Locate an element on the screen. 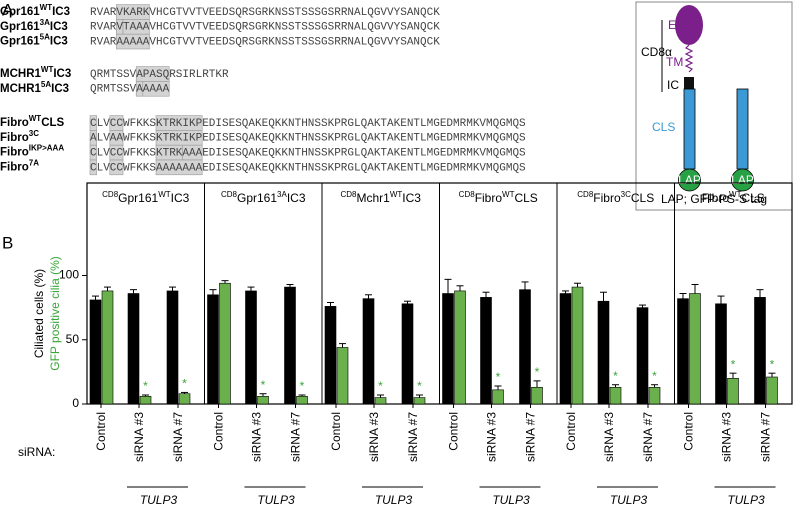 The width and height of the screenshot is (795, 512). panel-label: A is located at coordinates (8, 9).